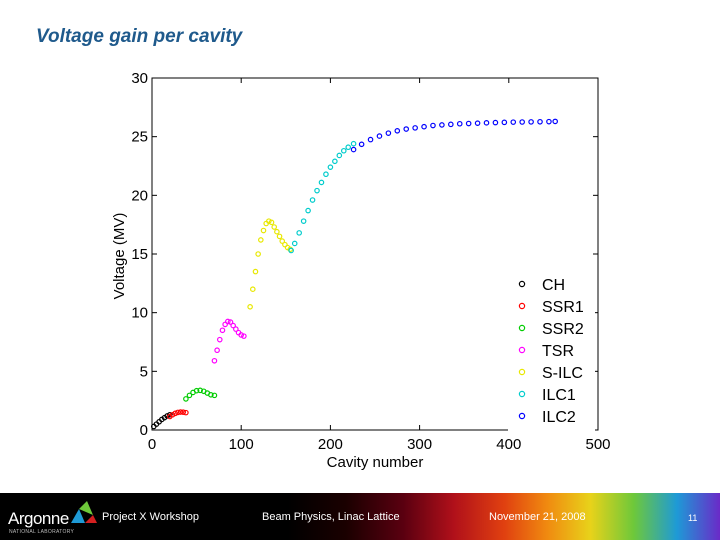 The image size is (720, 540). Describe the element at coordinates (84, 512) in the screenshot. I see `argonne-logo-icon` at that location.